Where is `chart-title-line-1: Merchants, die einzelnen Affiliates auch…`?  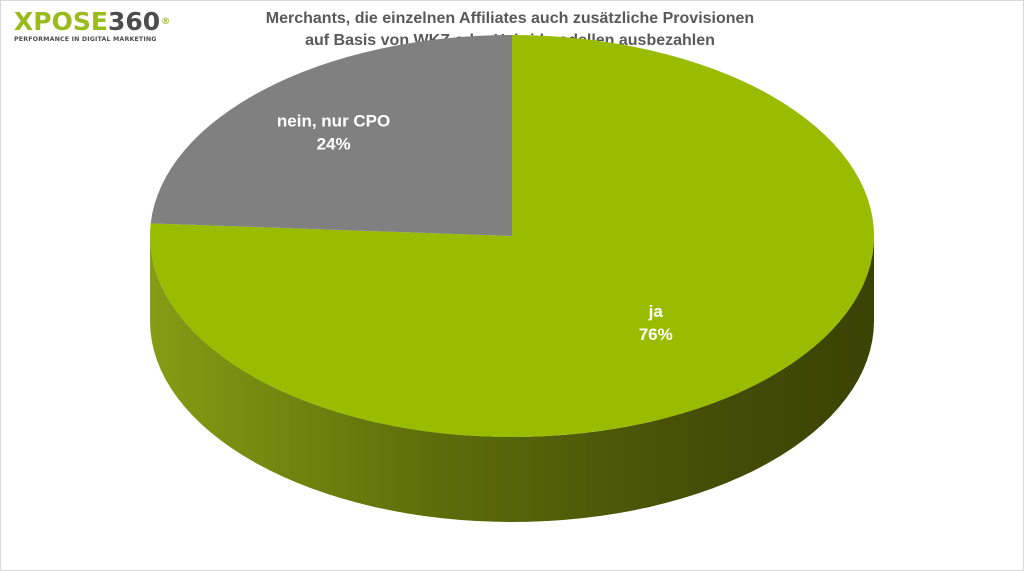 chart-title-line-1: Merchants, die einzelnen Affiliates auch… is located at coordinates (510, 18).